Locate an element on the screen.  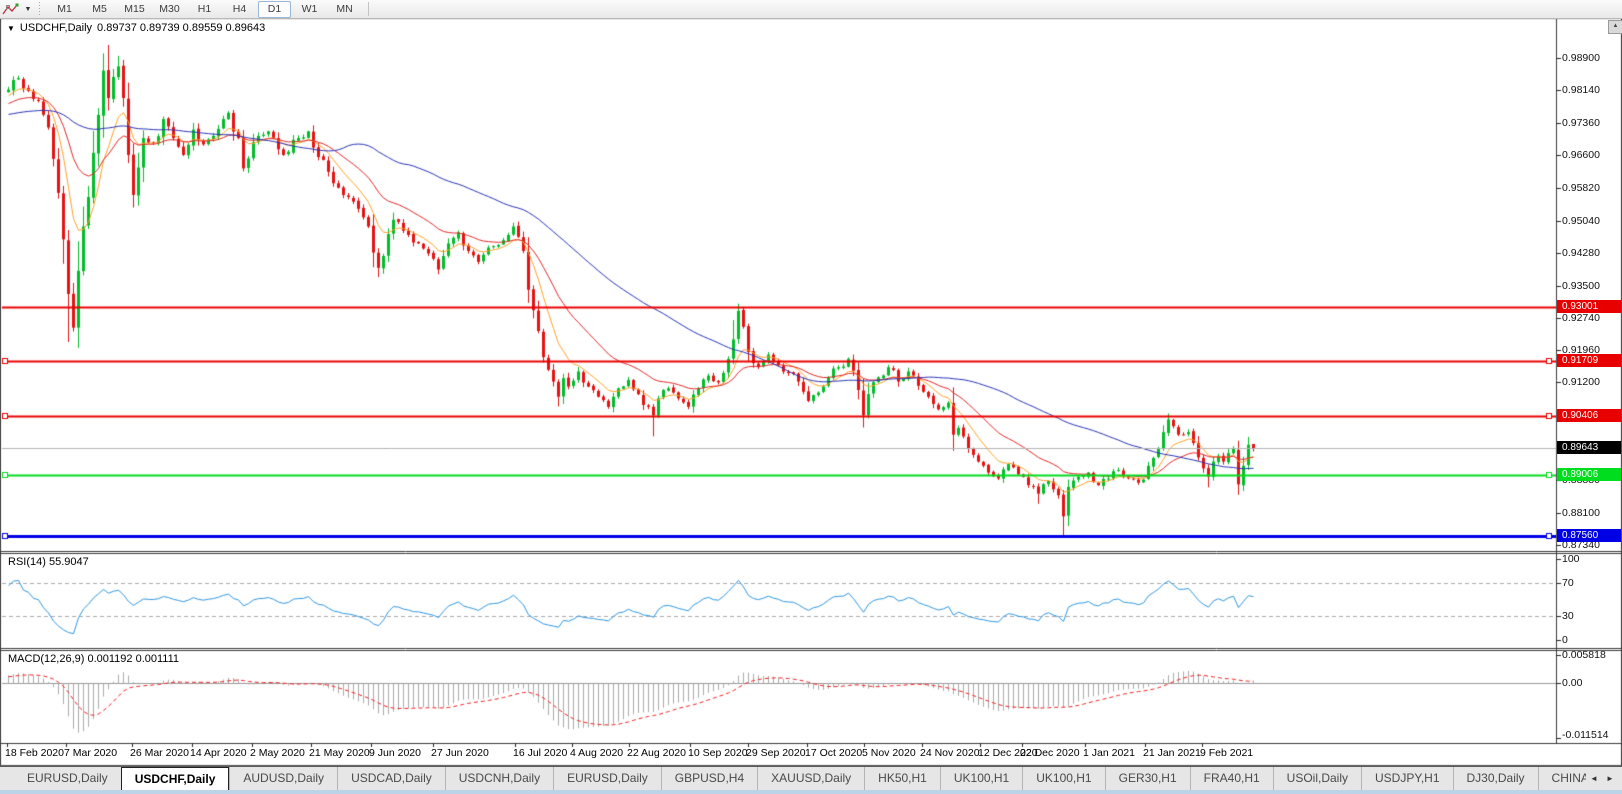
timeframe-buttons: M1 M5 M15 M30 H1 H4 D1 W1 MN is located at coordinates (204, 9).